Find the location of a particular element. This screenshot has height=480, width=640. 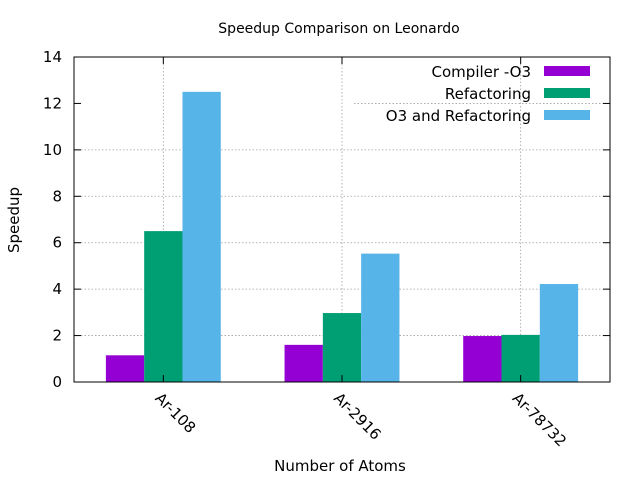

legend-label: Refactoring is located at coordinates (488, 94).